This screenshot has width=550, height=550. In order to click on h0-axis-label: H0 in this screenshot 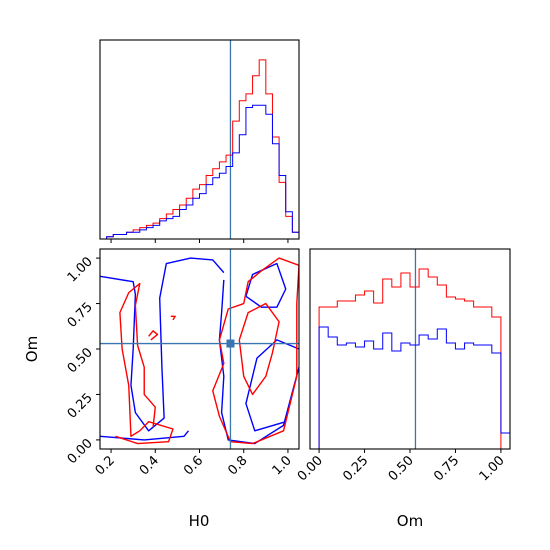, I will do `click(199, 521)`.